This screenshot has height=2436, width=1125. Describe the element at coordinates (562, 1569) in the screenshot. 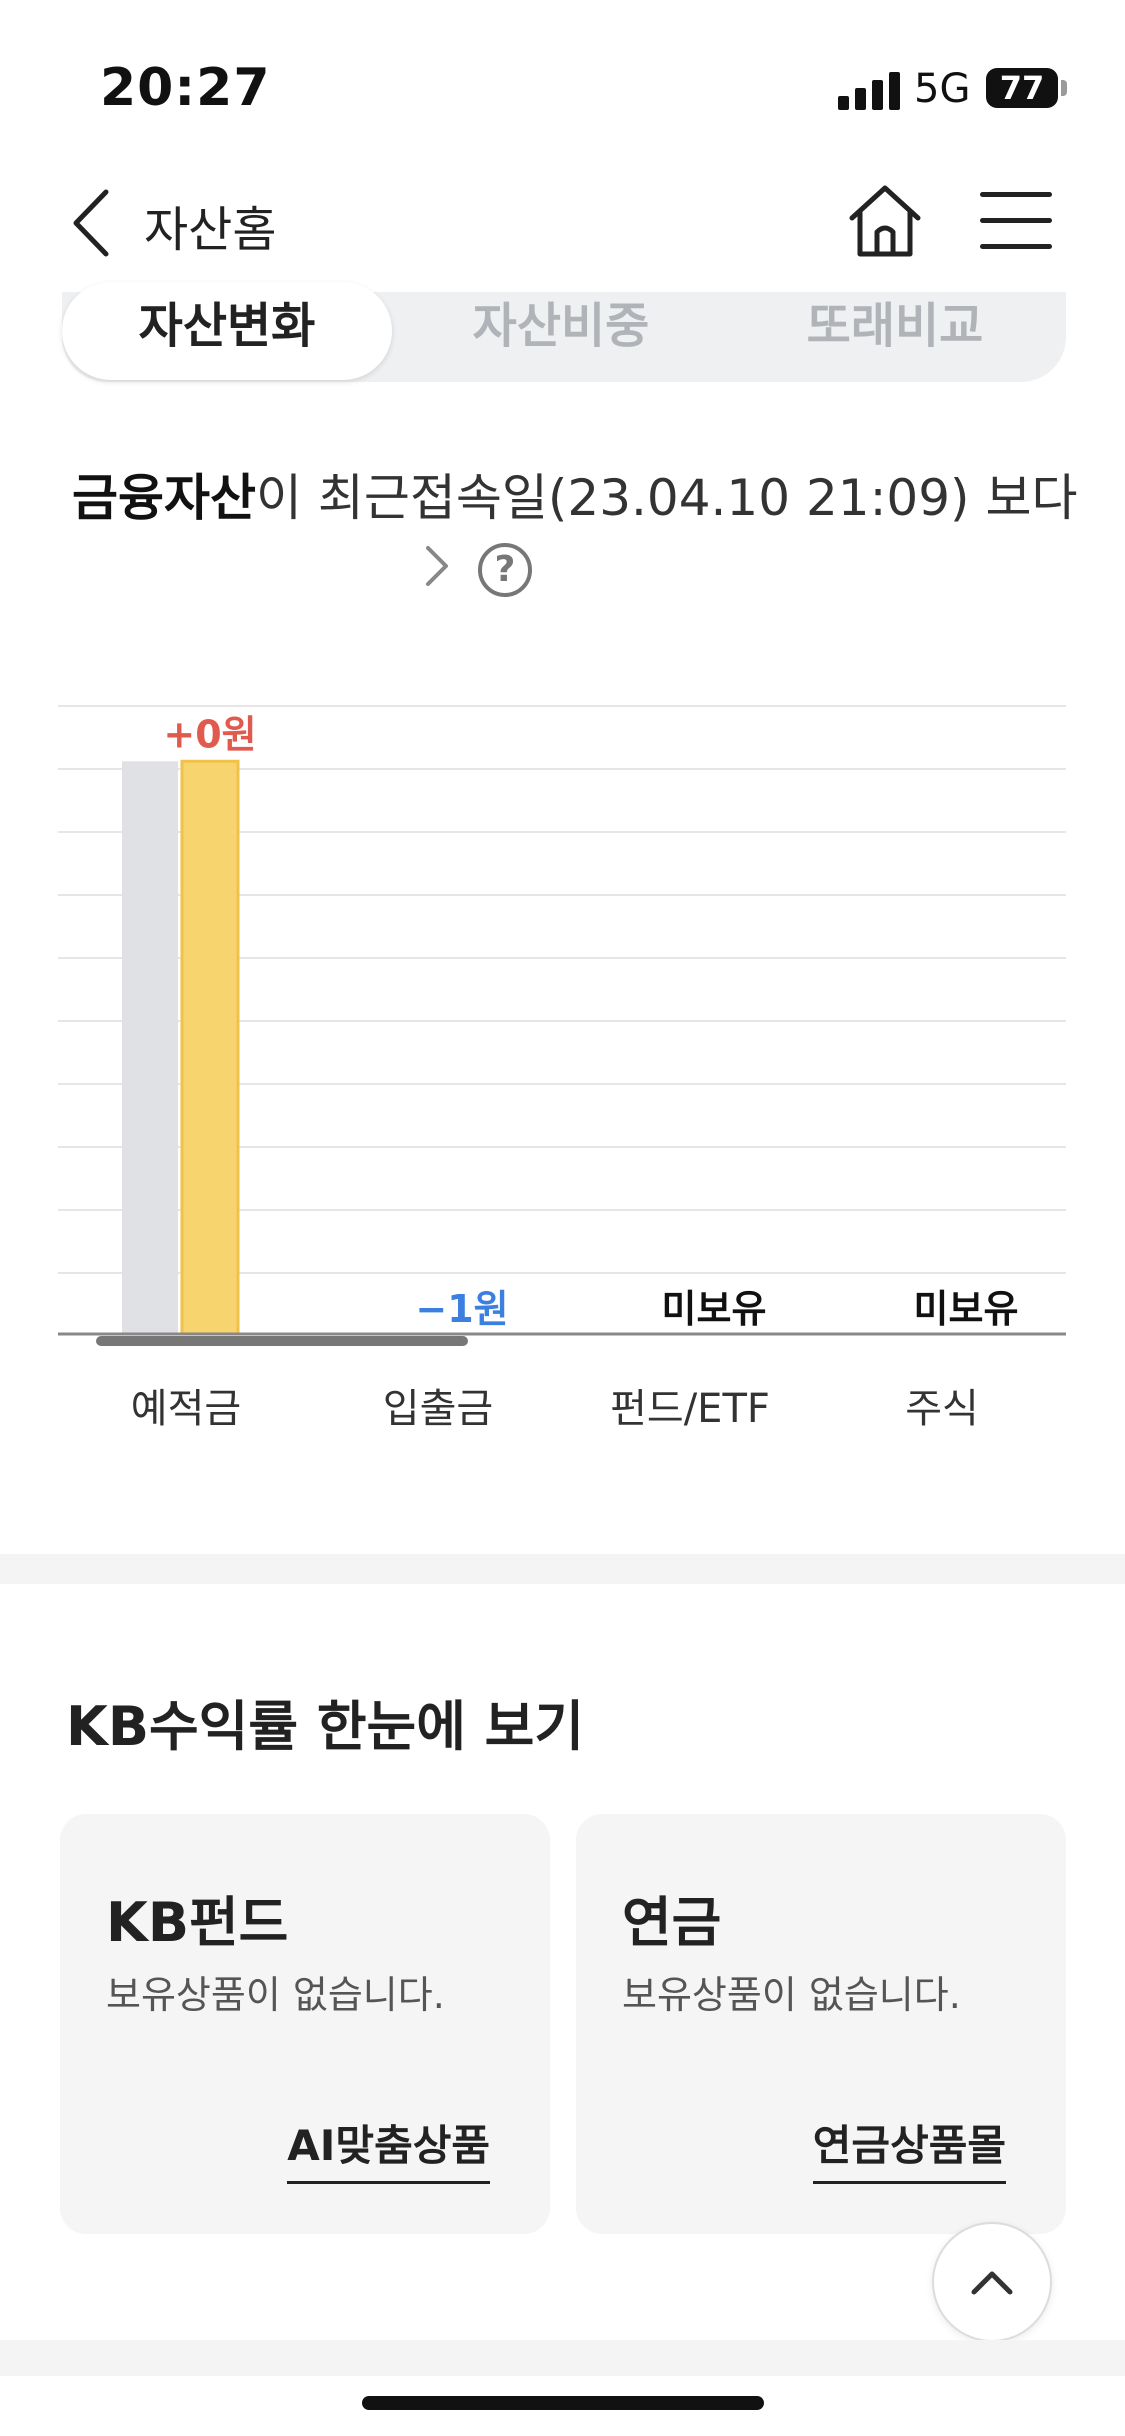

I see `section-divider` at that location.